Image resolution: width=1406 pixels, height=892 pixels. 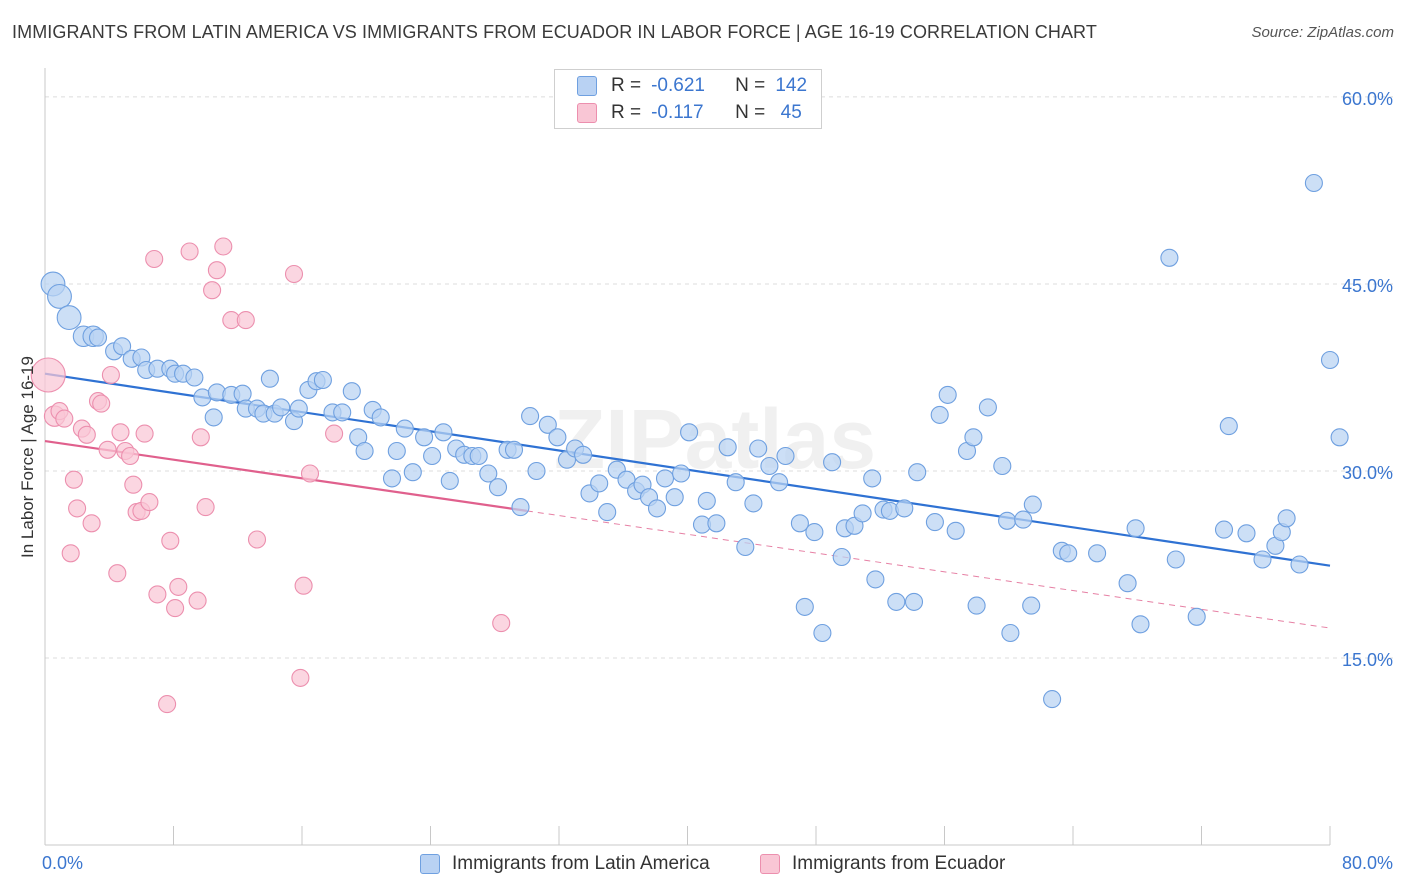 What do you see at coordinates (587, 113) in the screenshot?
I see `legend-swatch-pink` at bounding box center [587, 113].